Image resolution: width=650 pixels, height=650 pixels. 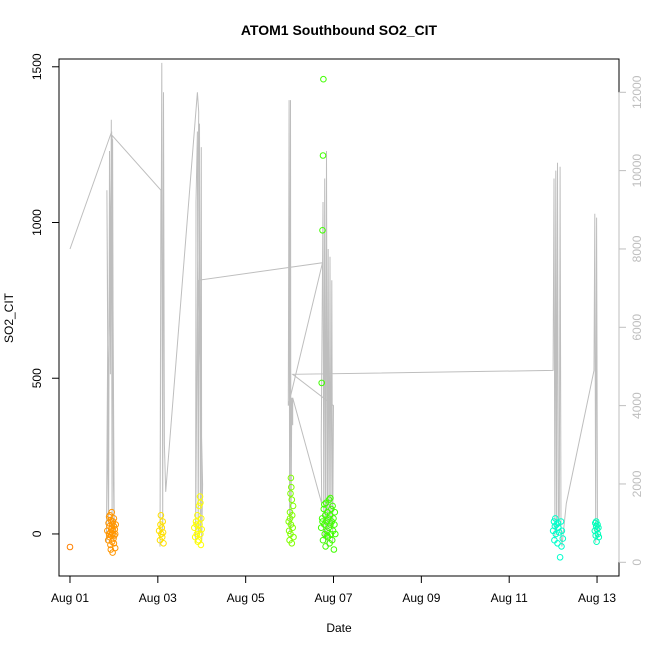 I want to click on y-tick-label: 500, so click(x=37, y=378).